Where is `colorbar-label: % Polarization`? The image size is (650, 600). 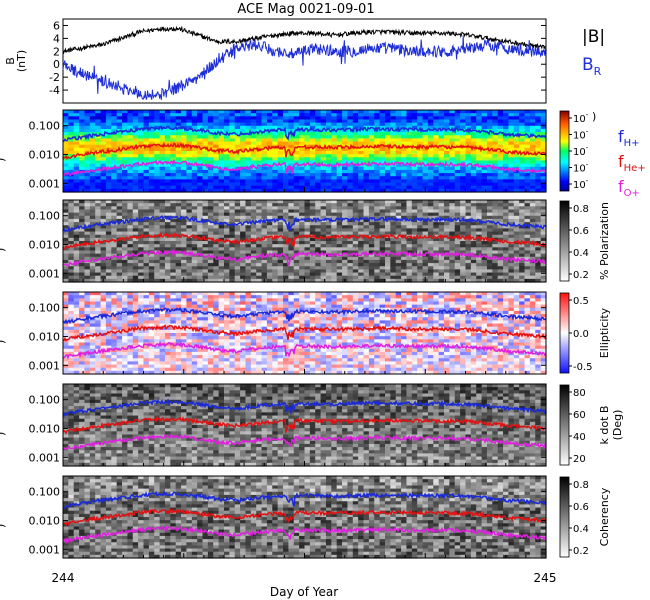 colorbar-label: % Polarization is located at coordinates (604, 241).